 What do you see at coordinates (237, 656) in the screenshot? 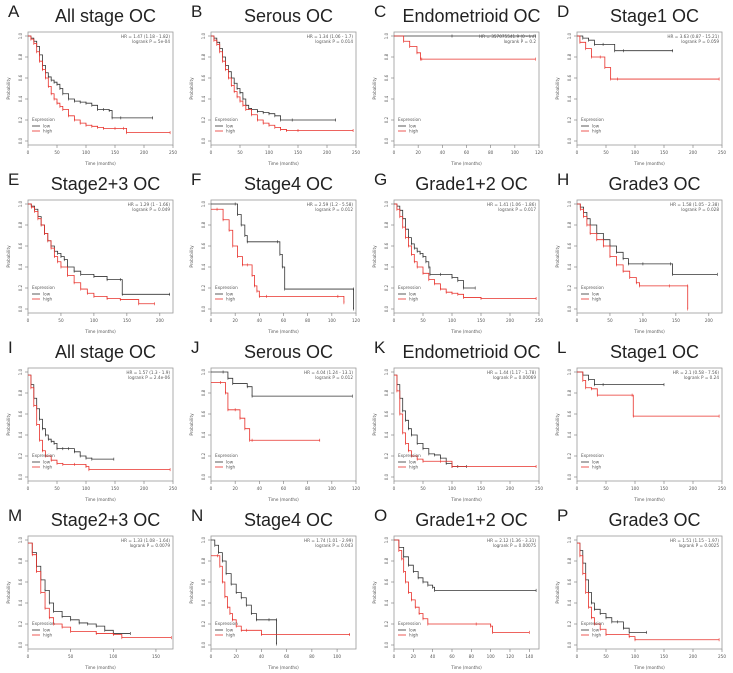
I see `x-tick-label: 20` at bounding box center [237, 656].